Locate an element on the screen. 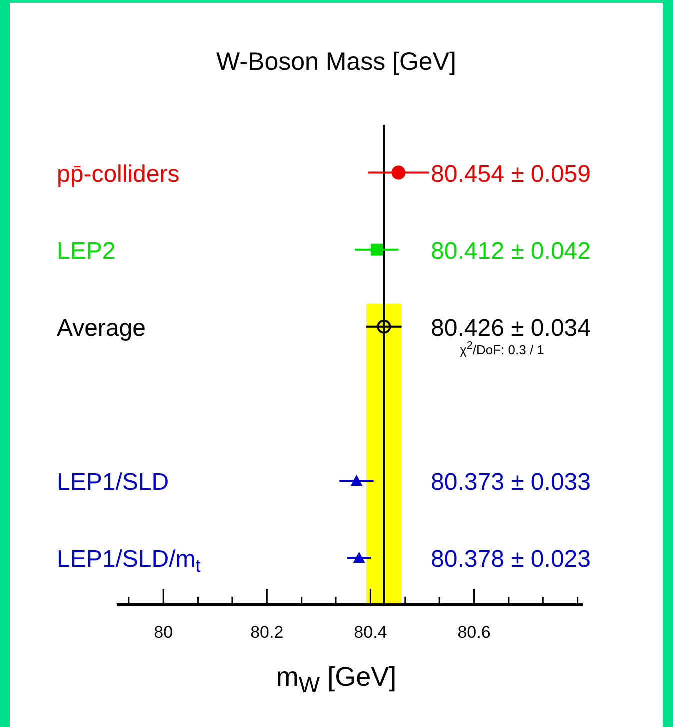 This screenshot has height=727, width=673. y-tick-label: pp̄-colliders is located at coordinates (118, 174).